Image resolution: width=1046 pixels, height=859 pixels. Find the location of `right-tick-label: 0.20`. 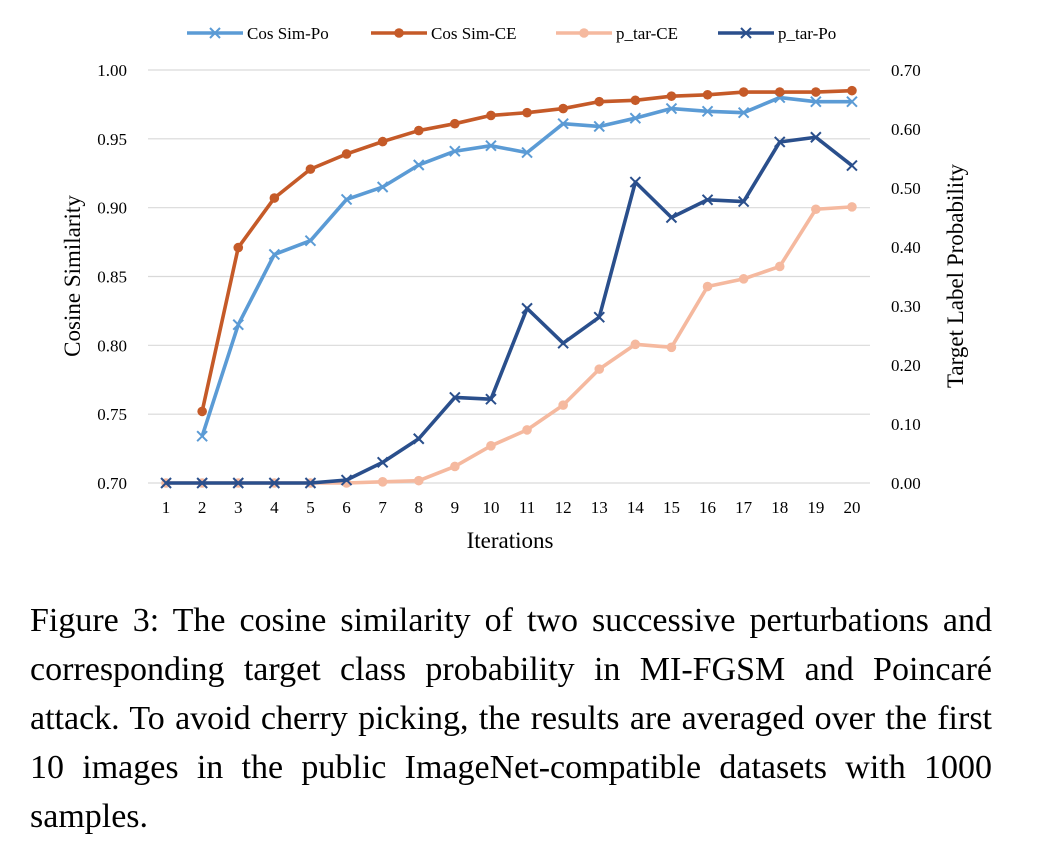

right-tick-label: 0.20 is located at coordinates (906, 365).